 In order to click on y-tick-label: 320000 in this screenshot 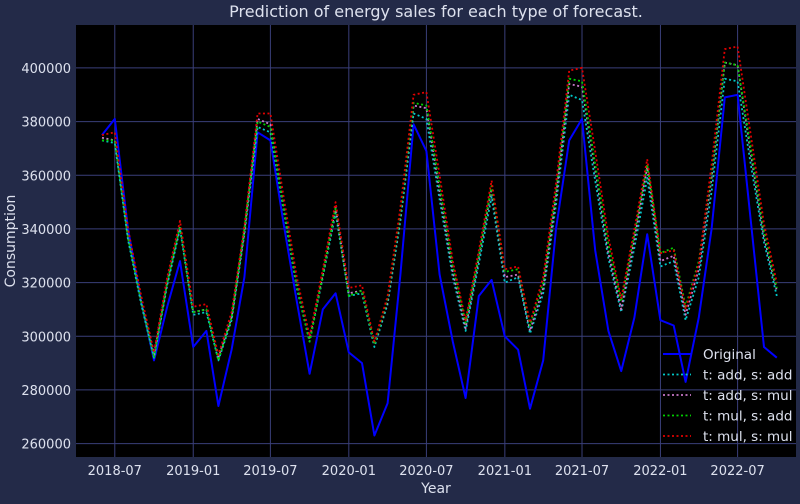, I will do `click(46, 284)`.